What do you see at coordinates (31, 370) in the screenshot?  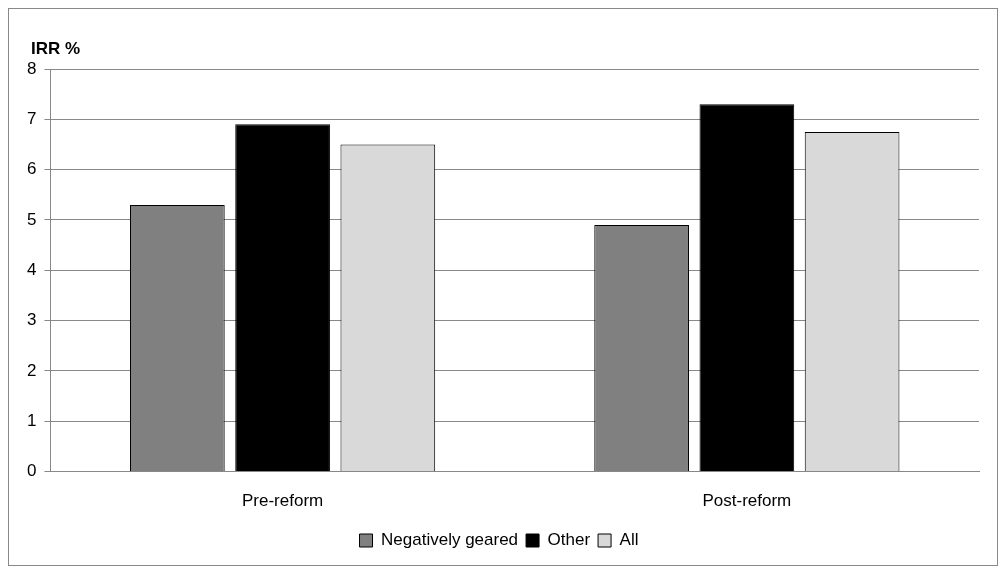 I see `y-tick-label: 2` at bounding box center [31, 370].